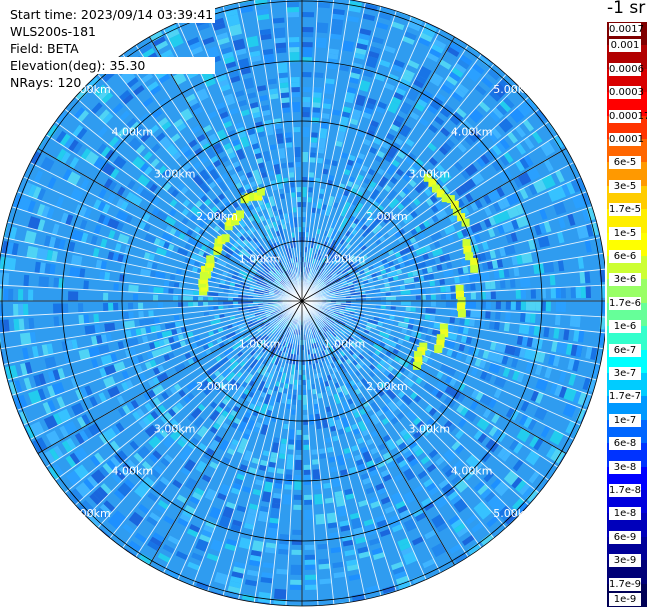 The width and height of the screenshot is (647, 607). Describe the element at coordinates (113, 65) in the screenshot. I see `elevation-text: Elevation(deg): 35.30` at that location.